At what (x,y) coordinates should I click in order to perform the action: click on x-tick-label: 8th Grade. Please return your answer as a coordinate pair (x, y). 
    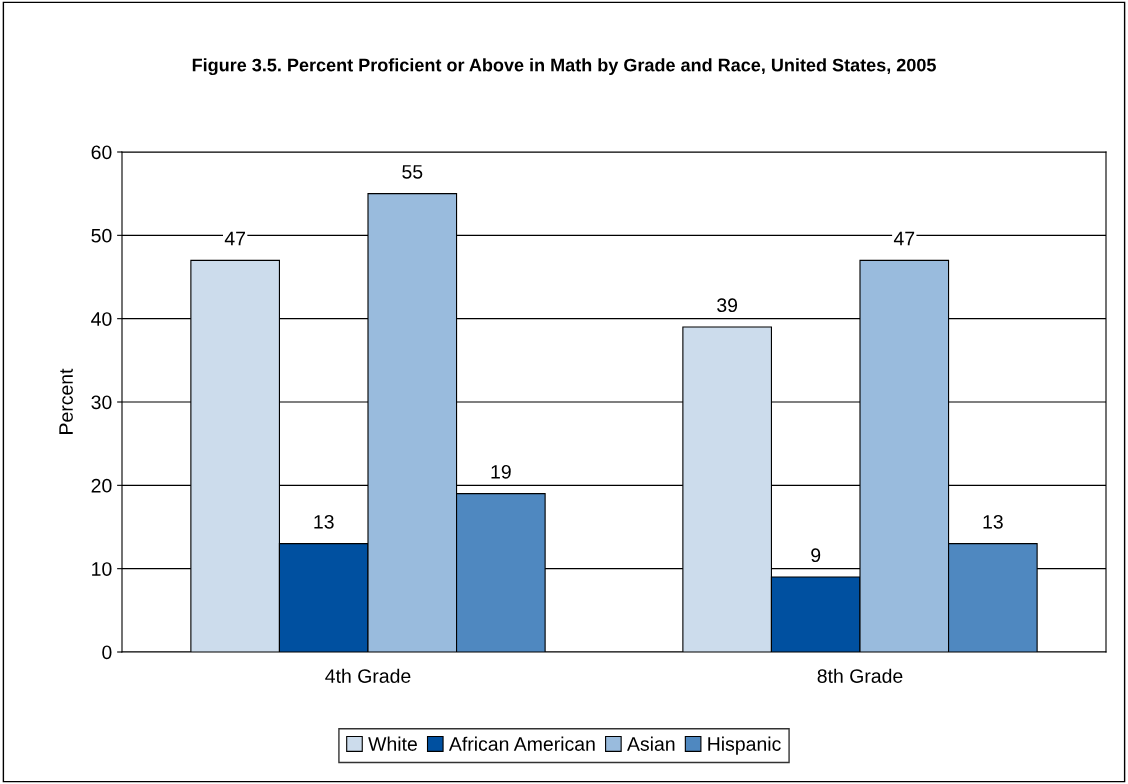
    Looking at the image, I should click on (860, 675).